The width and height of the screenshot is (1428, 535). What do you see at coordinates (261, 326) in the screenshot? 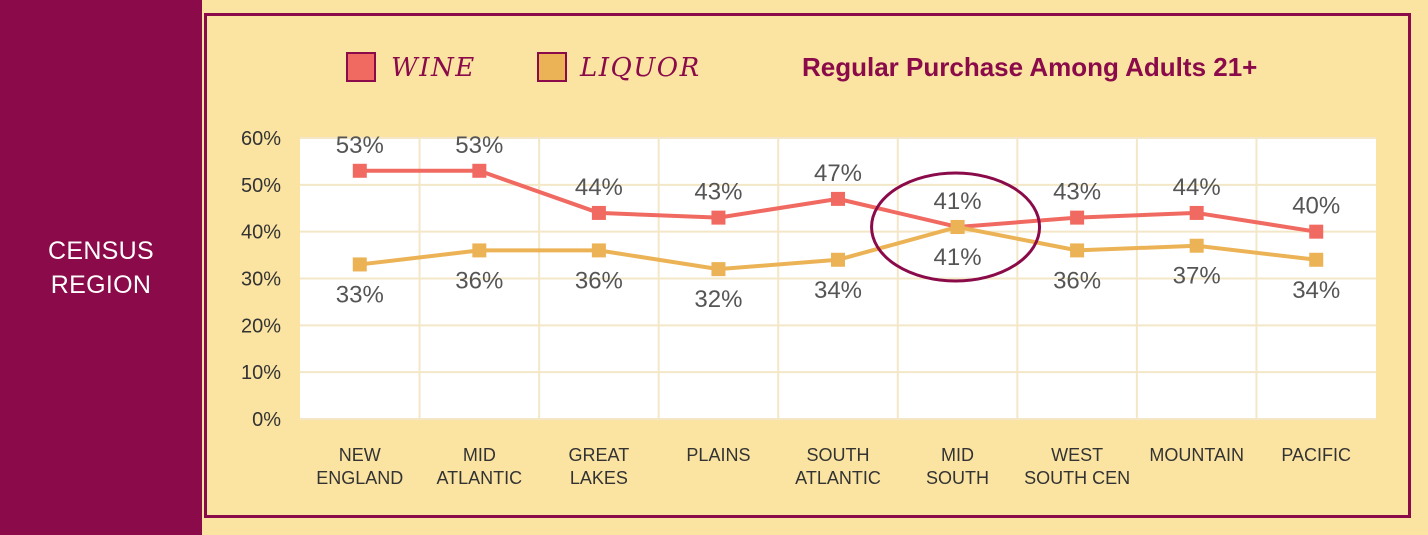
I see `y-tick-label: 20%` at bounding box center [261, 326].